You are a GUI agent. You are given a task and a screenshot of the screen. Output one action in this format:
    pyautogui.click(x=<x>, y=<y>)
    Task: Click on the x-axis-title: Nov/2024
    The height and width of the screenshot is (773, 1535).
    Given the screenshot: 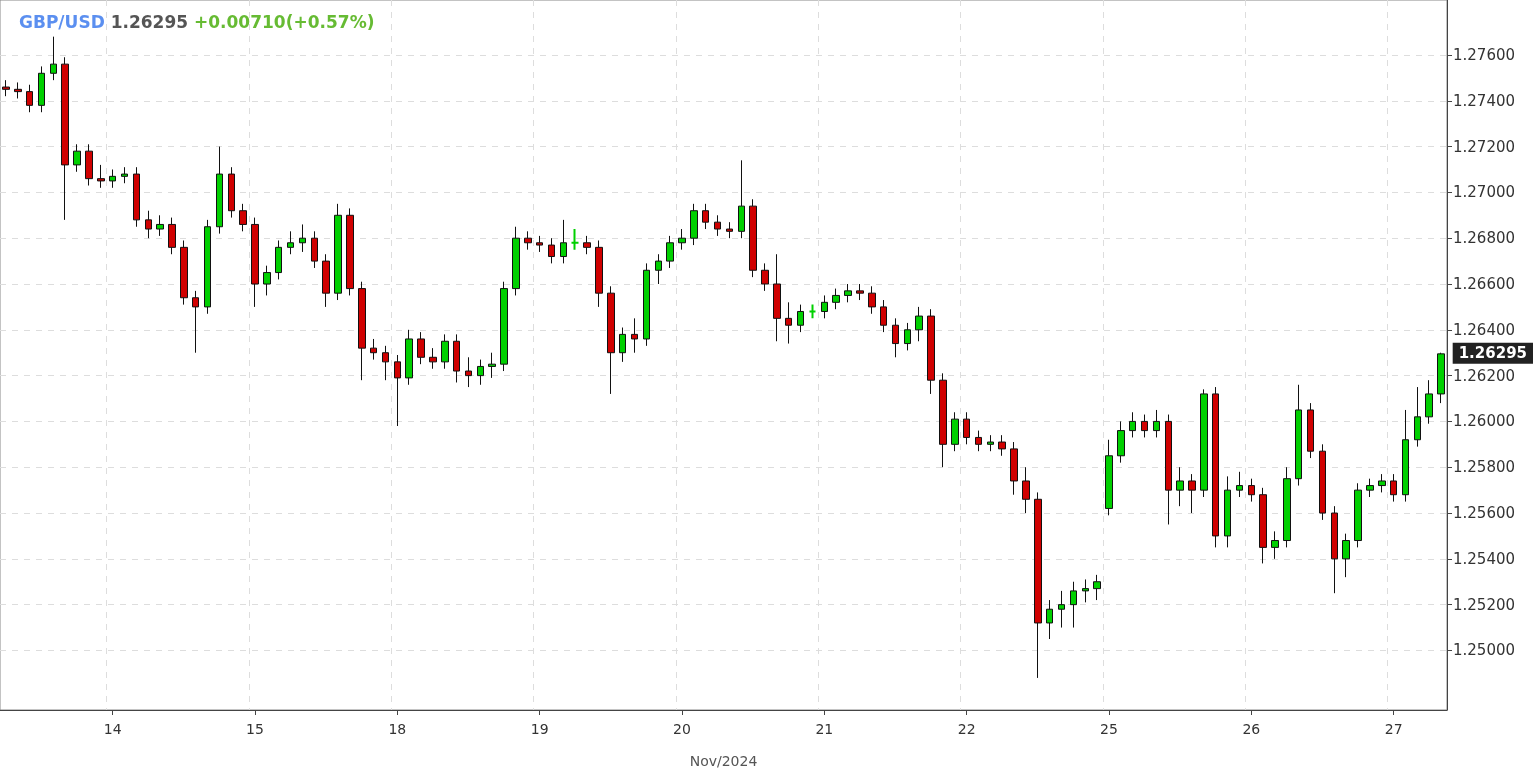 What is the action you would take?
    pyautogui.click(x=723, y=761)
    